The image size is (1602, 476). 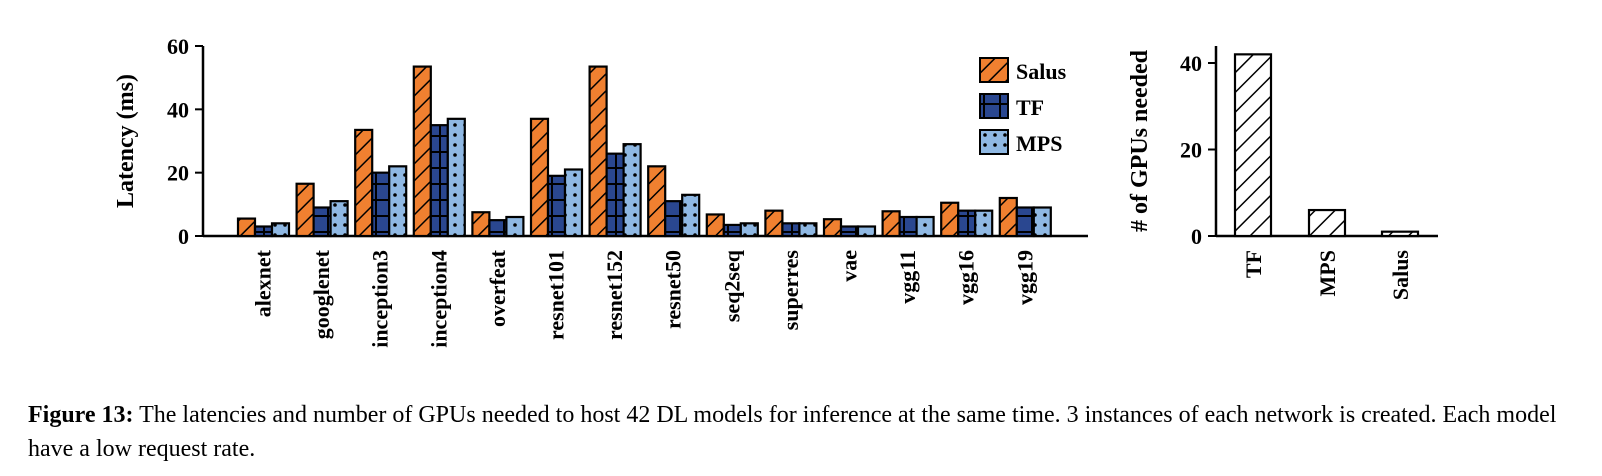 What do you see at coordinates (398, 201) in the screenshot?
I see `bar-mps-inception3` at bounding box center [398, 201].